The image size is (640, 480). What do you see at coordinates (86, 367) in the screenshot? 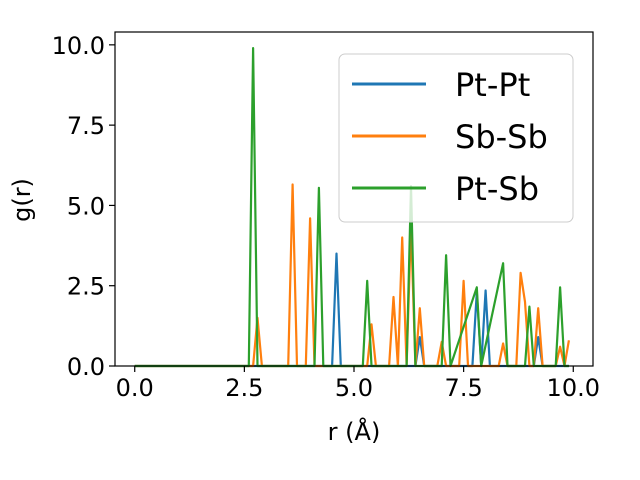
I see `y-tick-label: 0.0` at bounding box center [86, 367].